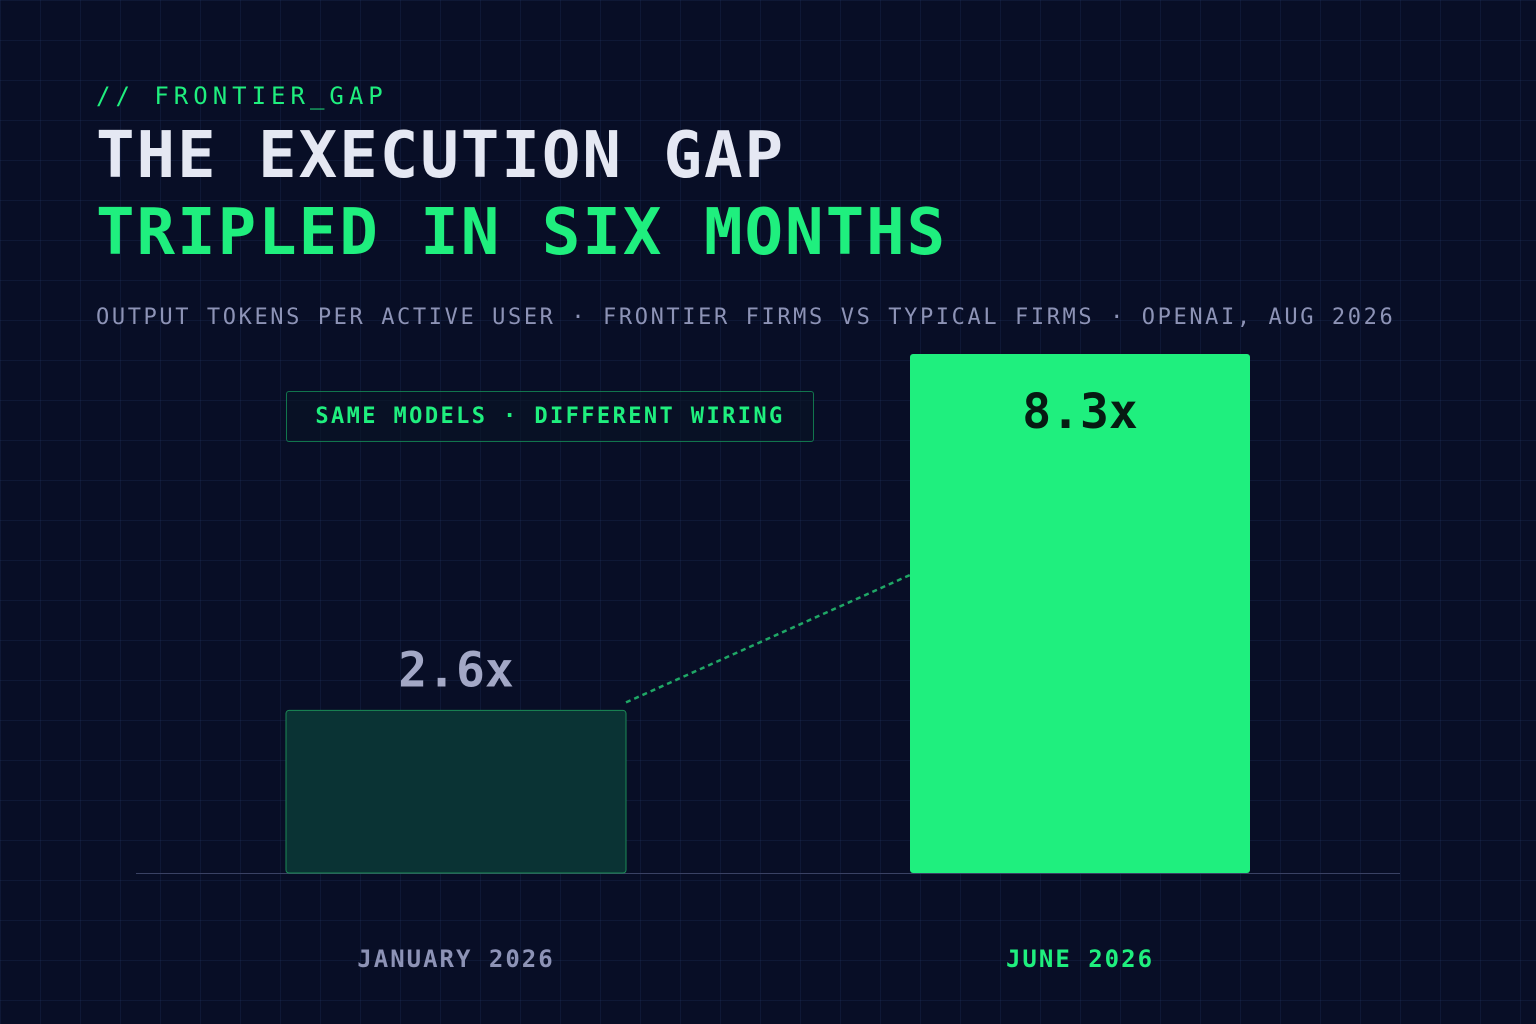 This screenshot has width=1536, height=1024. What do you see at coordinates (242, 96) in the screenshot?
I see `kicker: // FRONTIER_GAP` at bounding box center [242, 96].